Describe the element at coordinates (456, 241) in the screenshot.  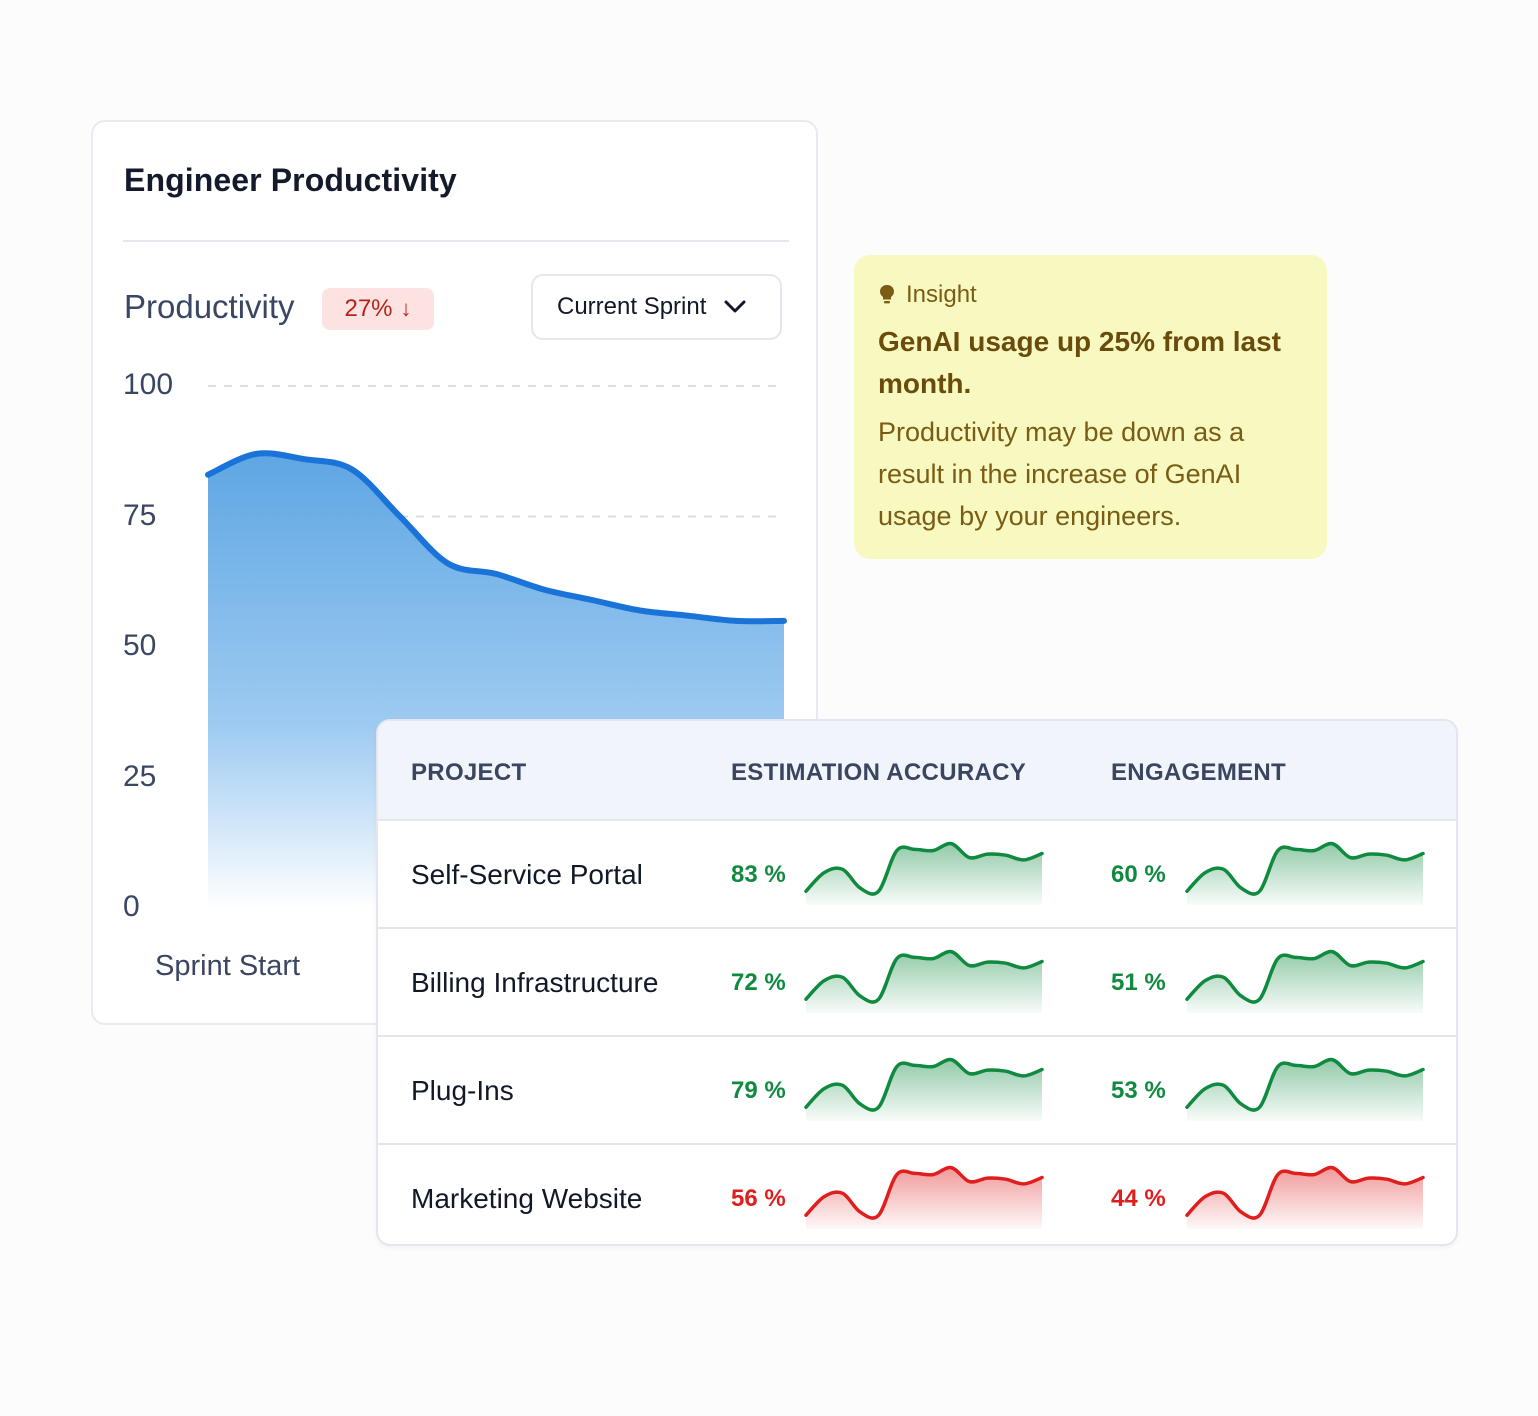
I see `divider` at that location.